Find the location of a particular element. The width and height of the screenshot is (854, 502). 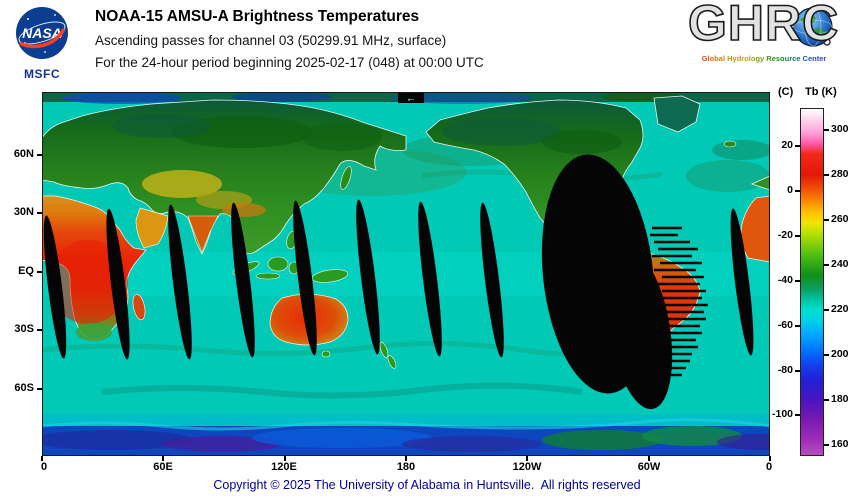

lat-label-eq: EQ is located at coordinates (26, 271).